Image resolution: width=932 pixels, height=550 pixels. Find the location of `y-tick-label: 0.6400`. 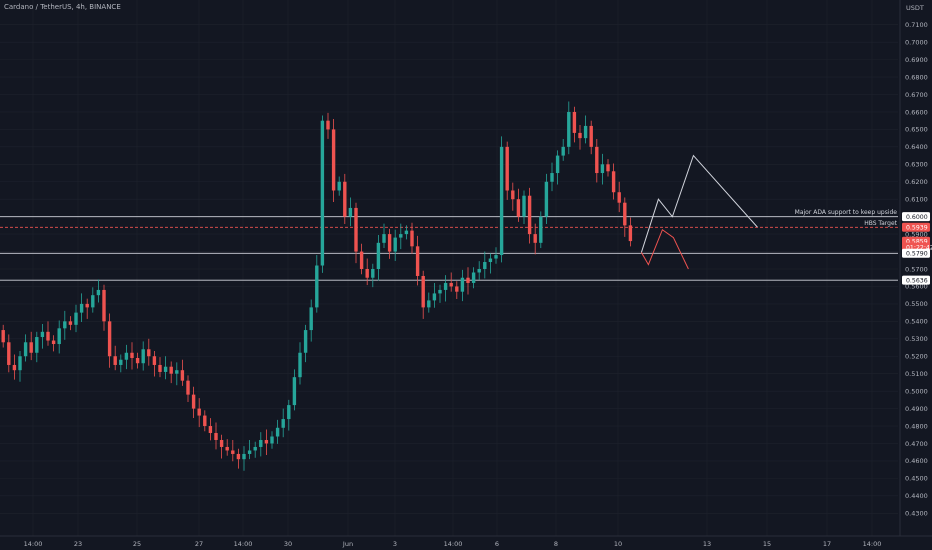

y-tick-label: 0.6400 is located at coordinates (916, 147).